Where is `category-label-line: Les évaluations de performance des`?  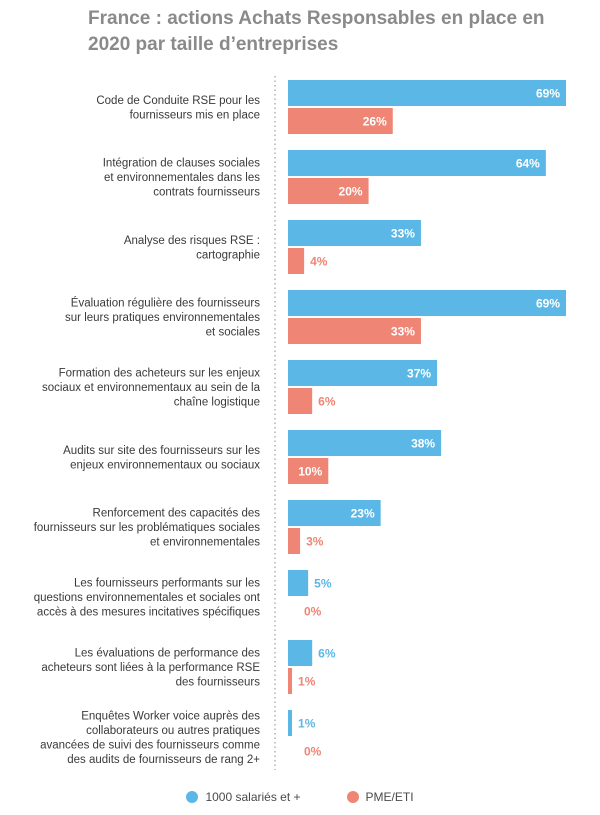 category-label-line: Les évaluations de performance des is located at coordinates (168, 654).